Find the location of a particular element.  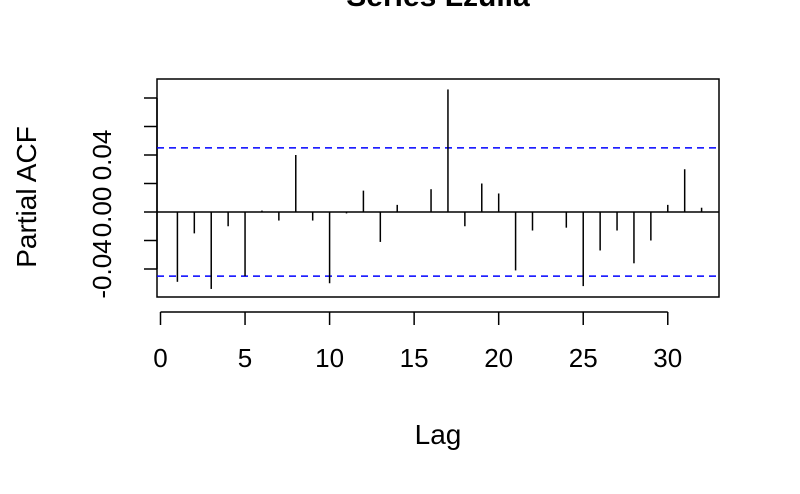

y-axis-label: Partial ACF is located at coordinates (26, 197).